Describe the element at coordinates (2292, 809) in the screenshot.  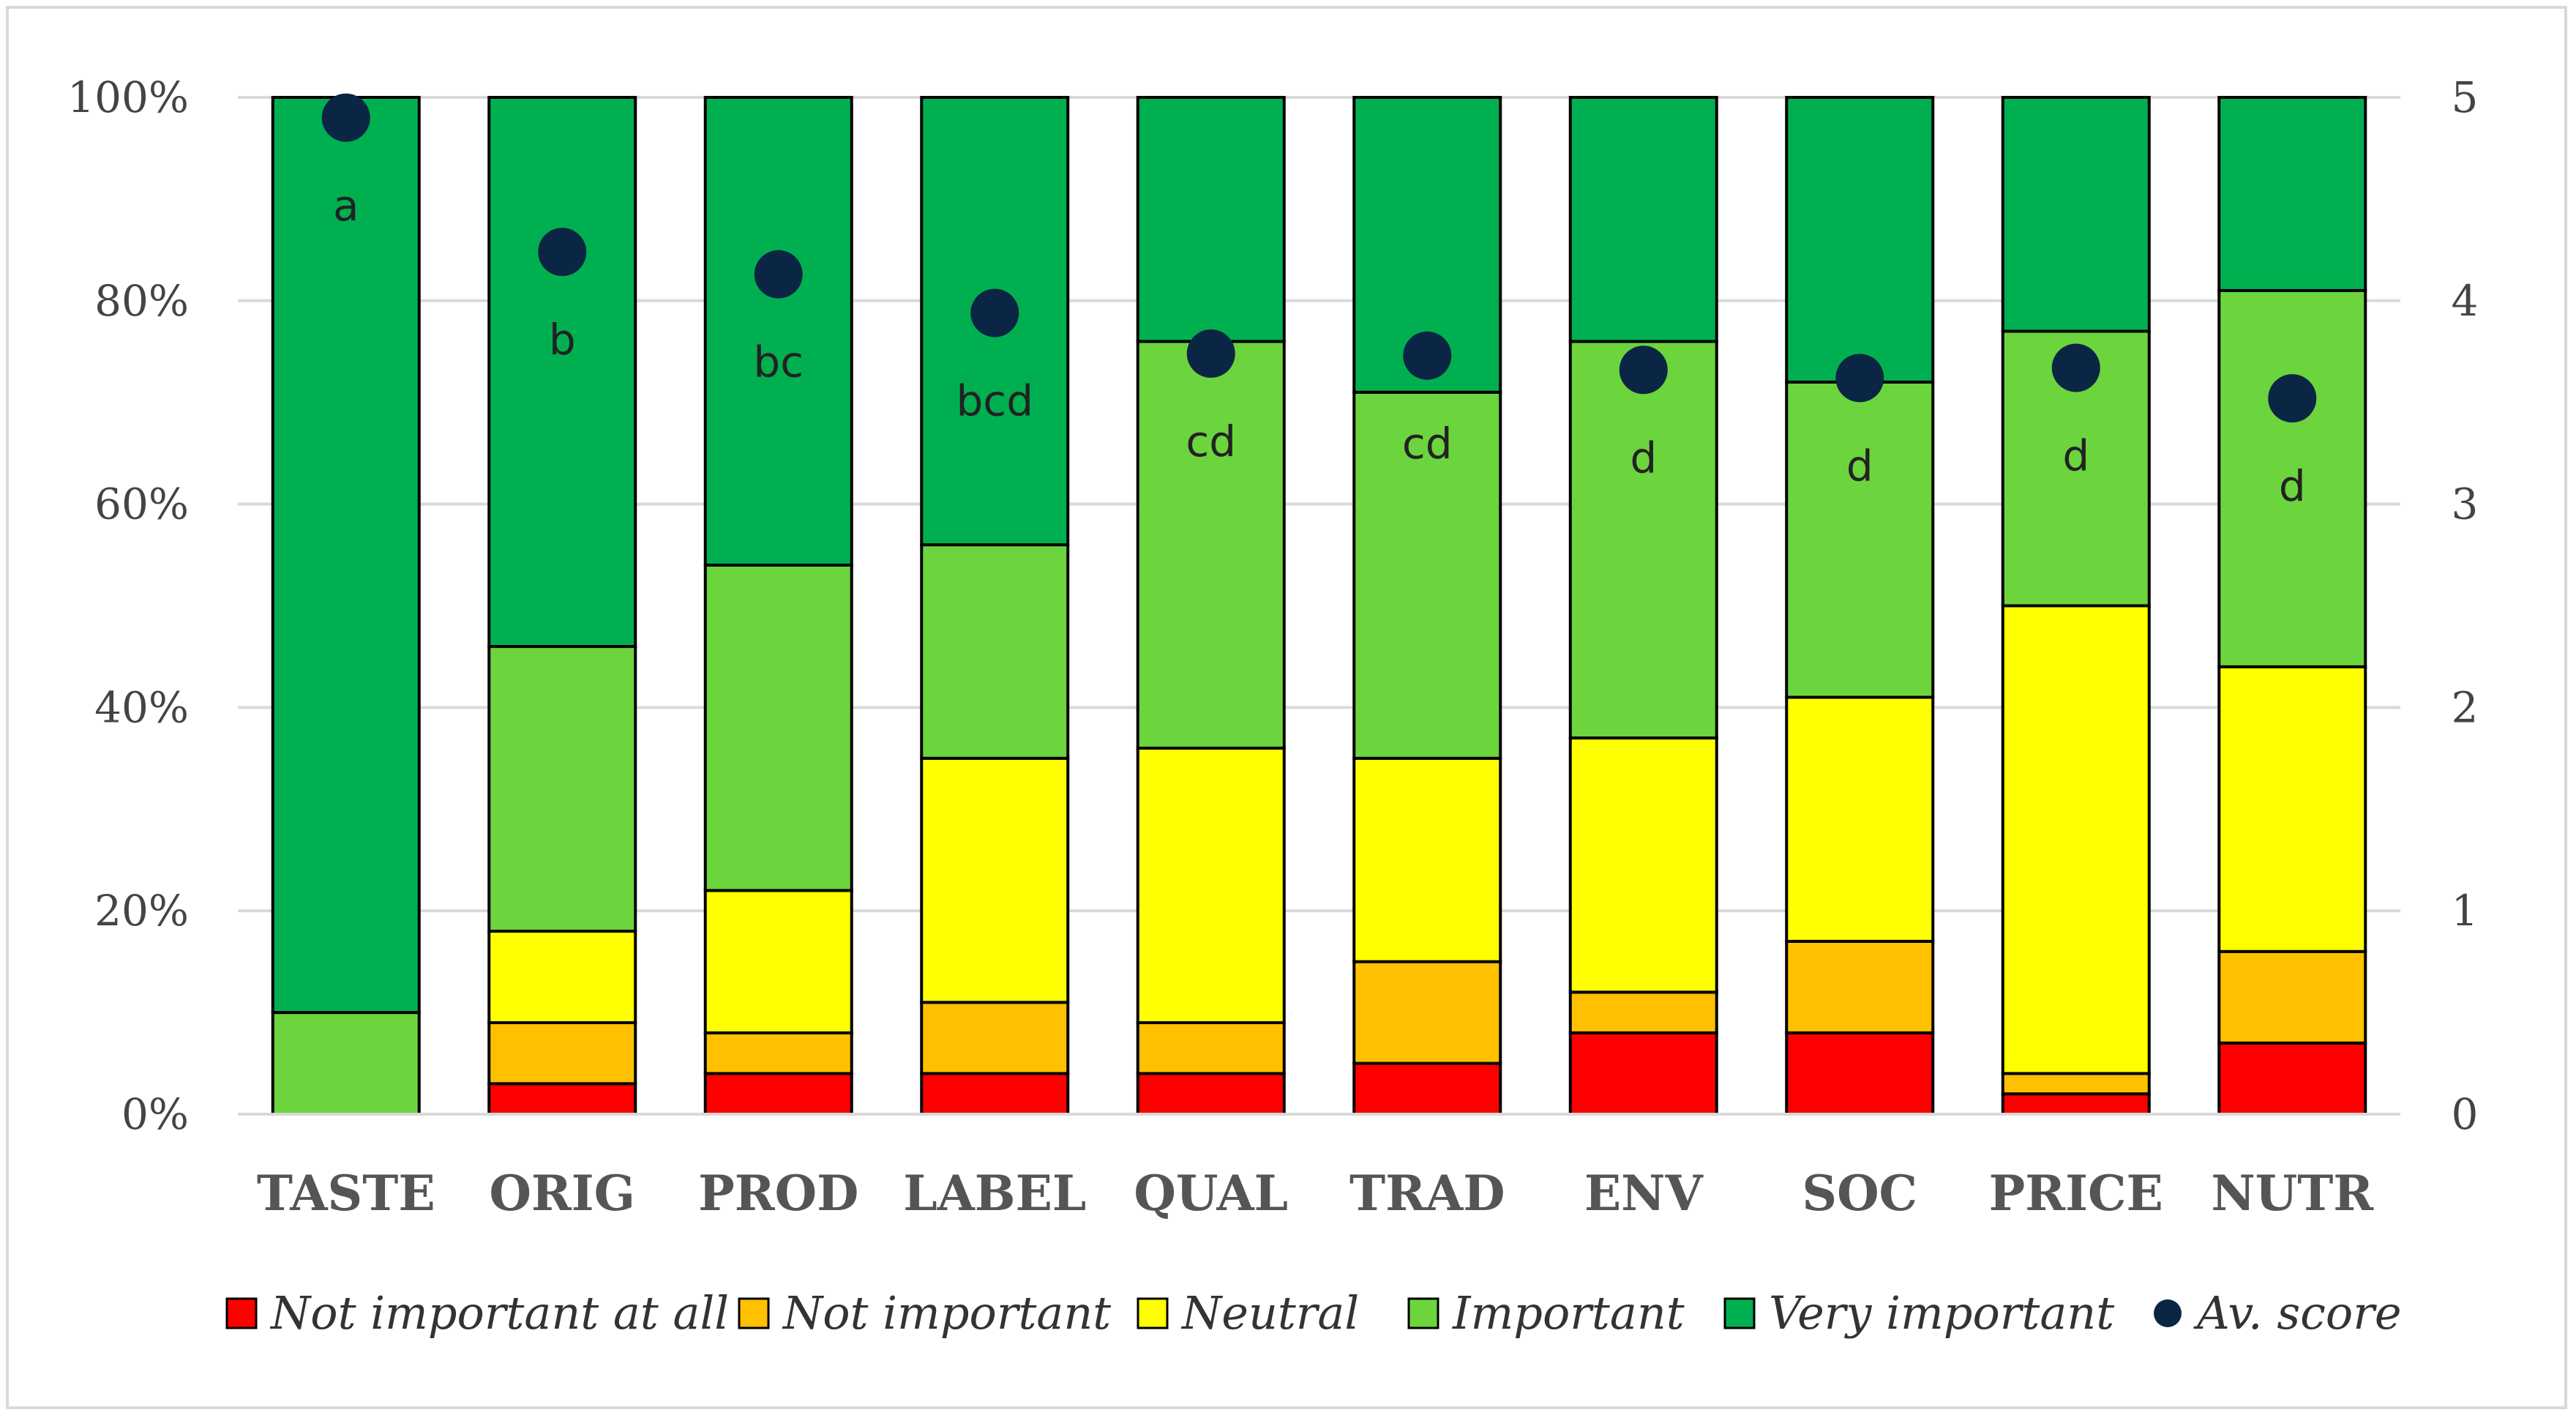
I see `bar-segment-nutr-neutral` at that location.